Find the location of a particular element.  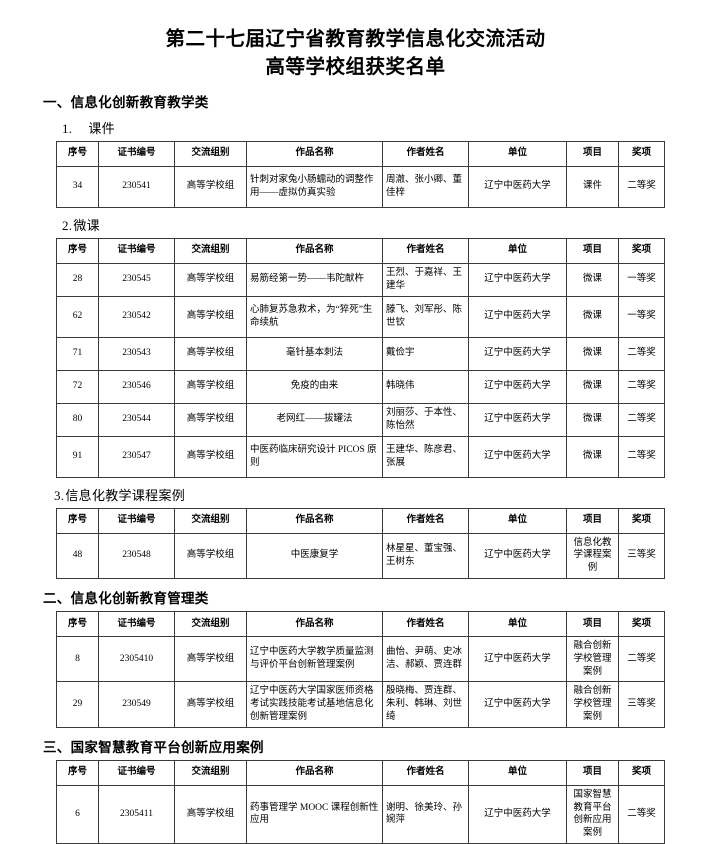

subsection-label: 课件 is located at coordinates (101, 128).